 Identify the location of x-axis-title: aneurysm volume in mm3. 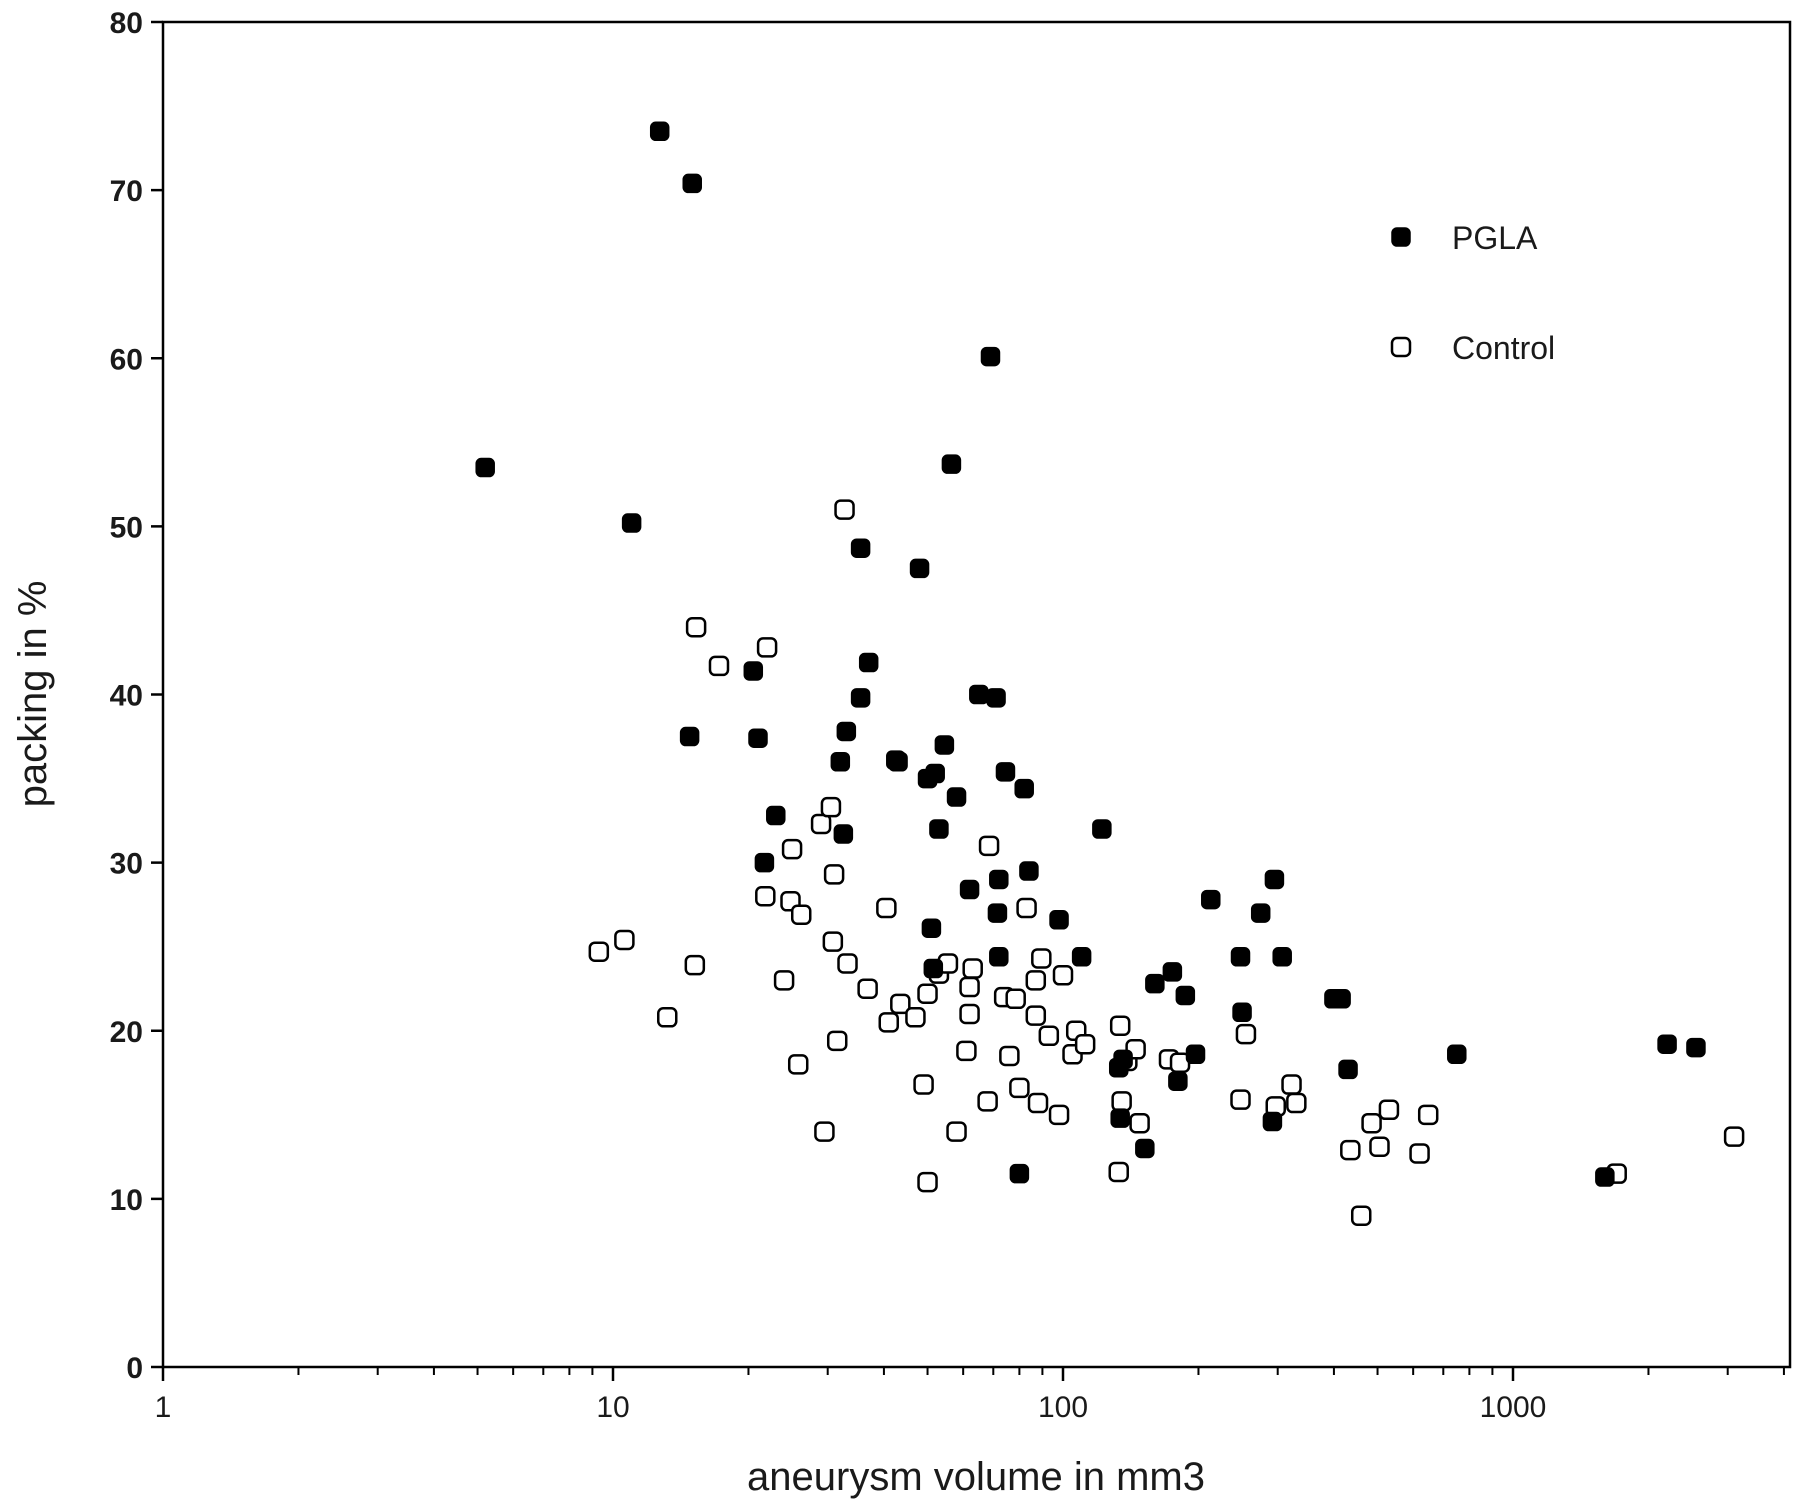
(976, 1477).